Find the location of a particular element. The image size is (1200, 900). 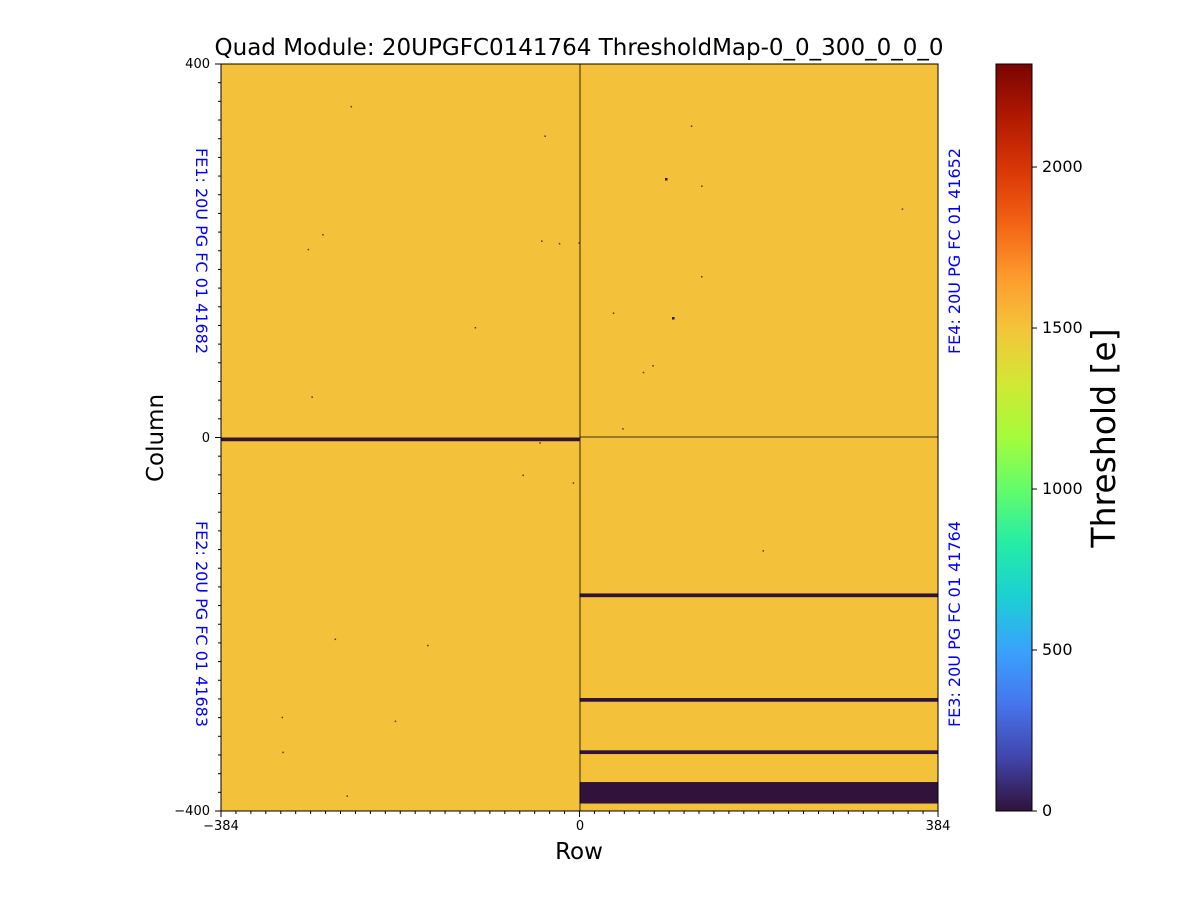

chip-label-fe1: FE1: 20U PG FC 01 41682 is located at coordinates (201, 251).